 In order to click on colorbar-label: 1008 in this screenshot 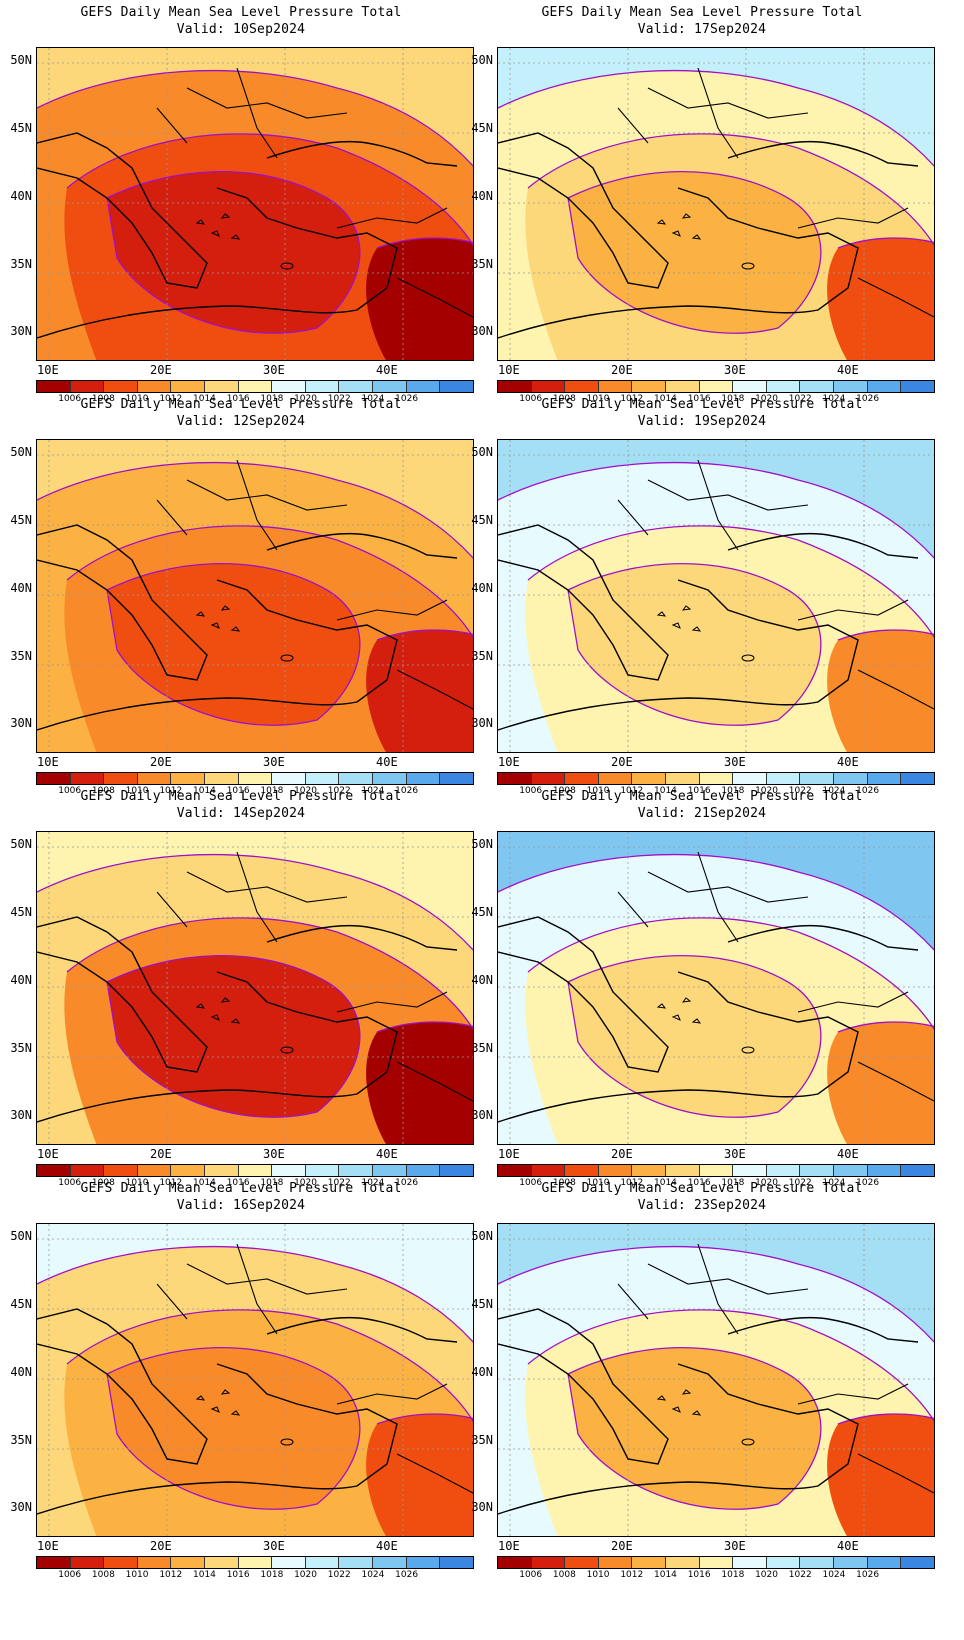, I will do `click(564, 1575)`.